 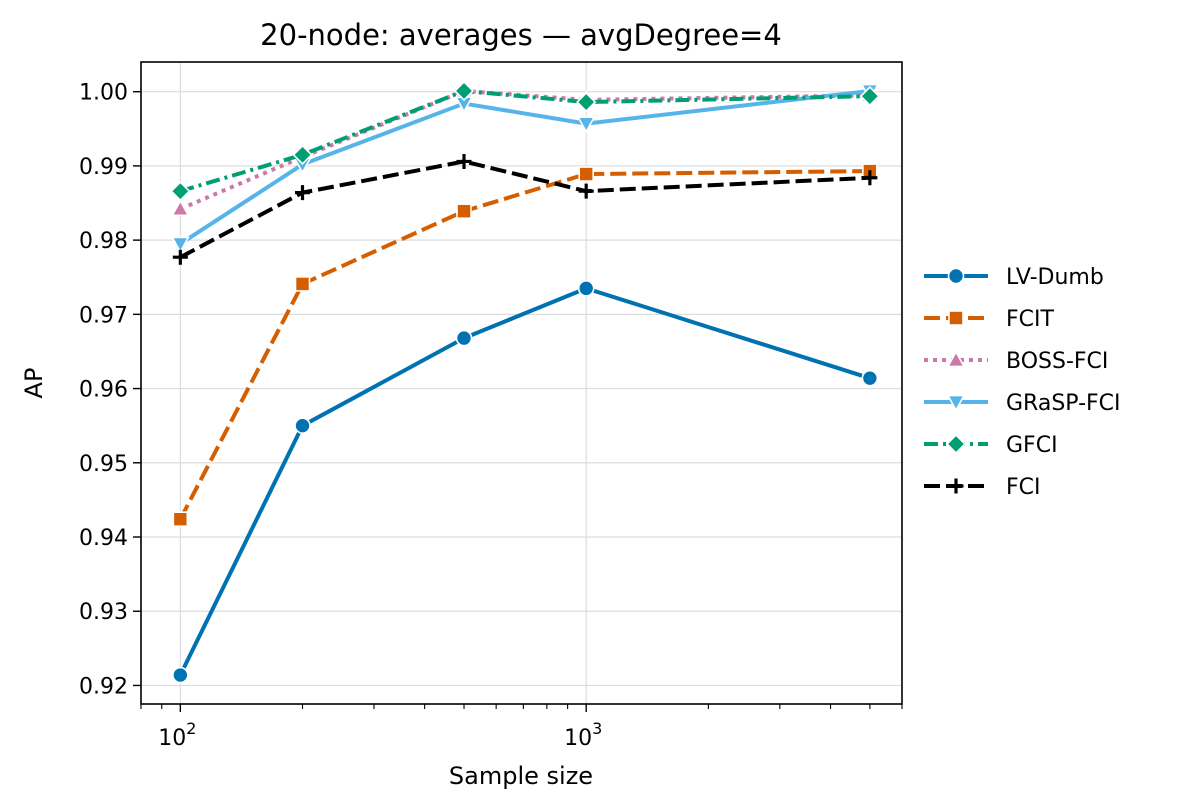 I want to click on chart-title: 20-node: averages — avgDegree=4, so click(x=521, y=35).